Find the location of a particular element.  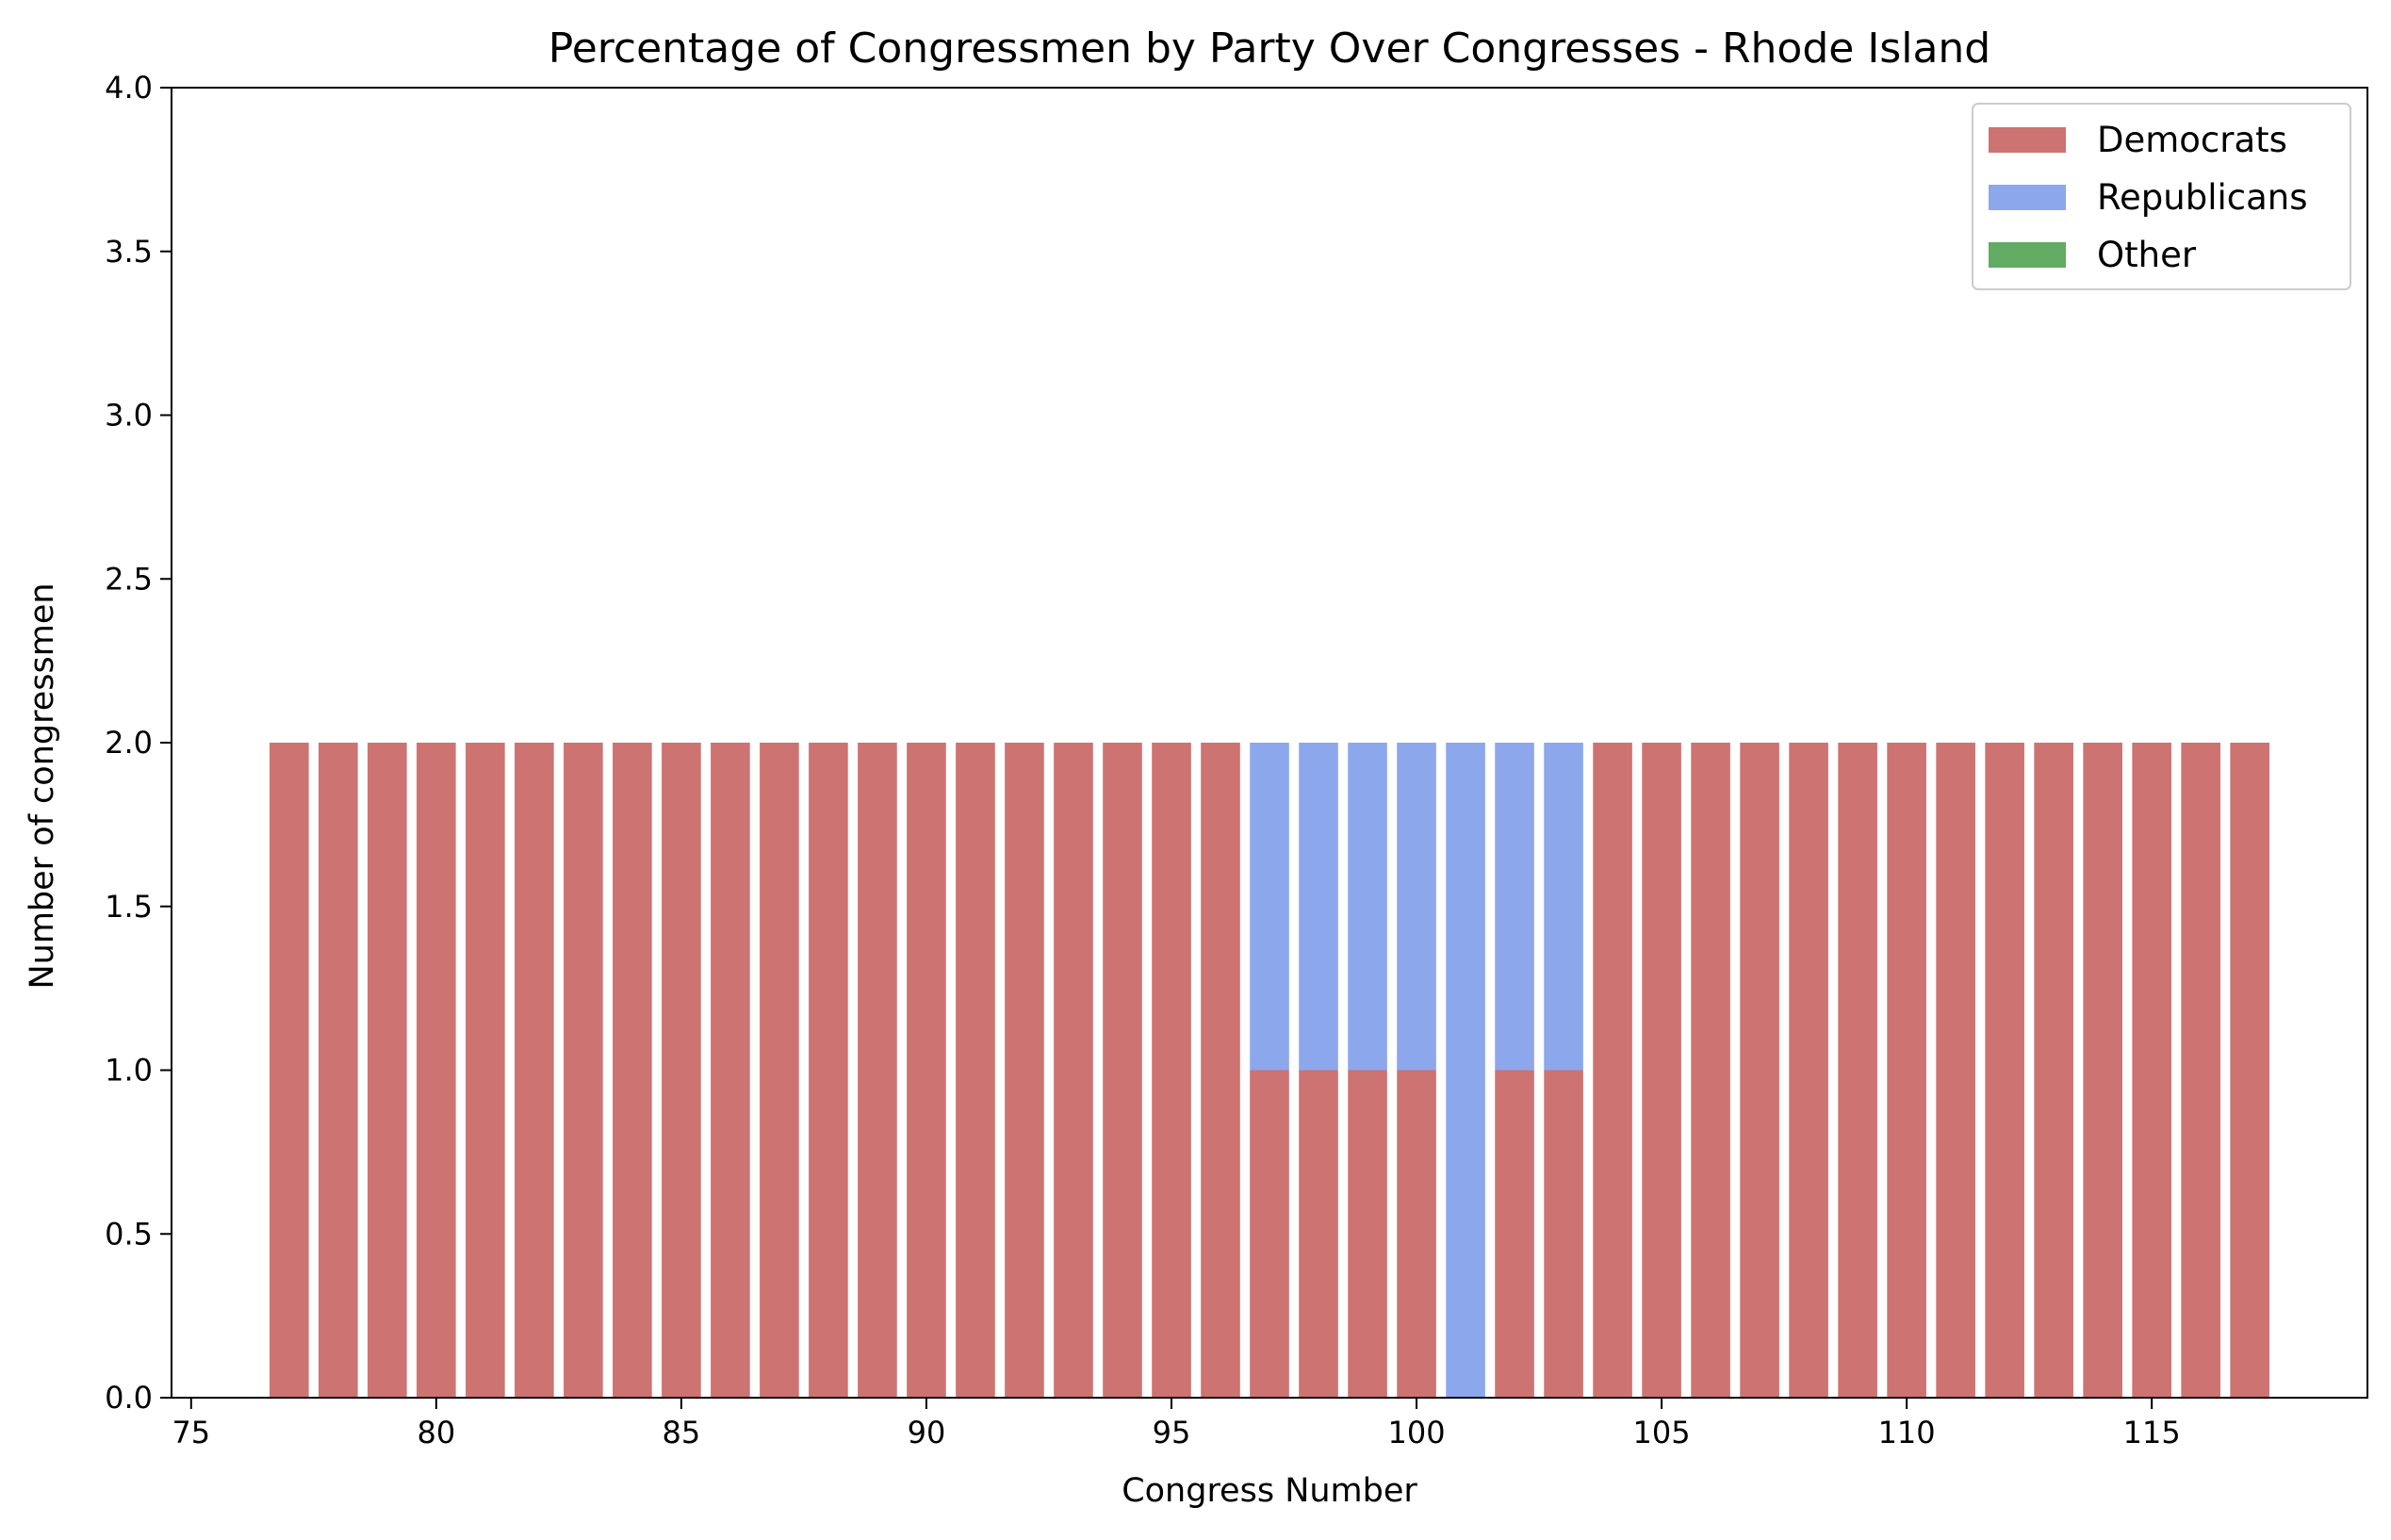

x-axis-label: Congress Number is located at coordinates (1269, 1491).